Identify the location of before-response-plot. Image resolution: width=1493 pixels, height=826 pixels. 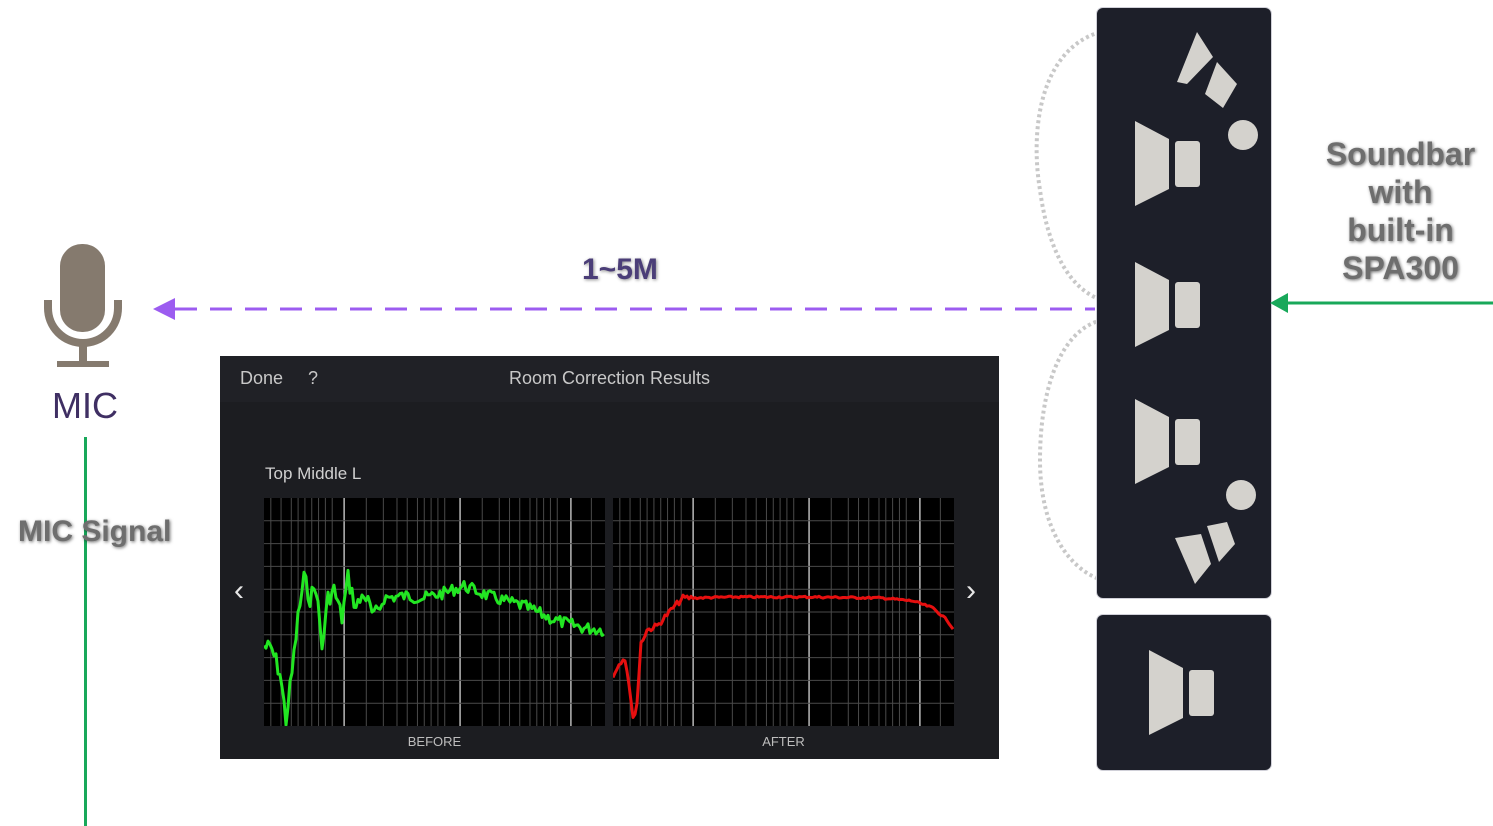
(434, 612).